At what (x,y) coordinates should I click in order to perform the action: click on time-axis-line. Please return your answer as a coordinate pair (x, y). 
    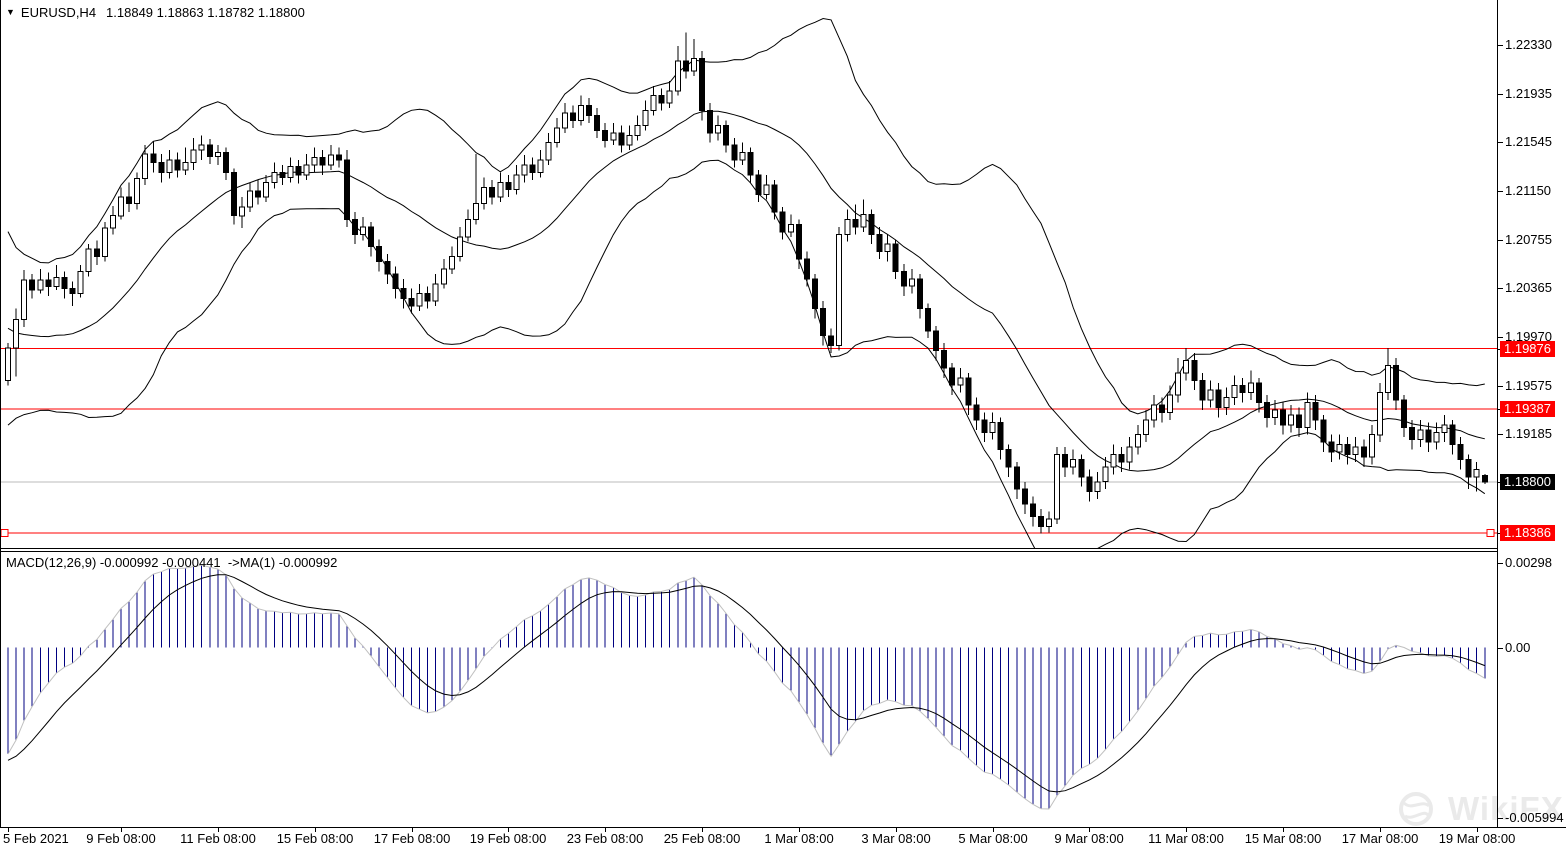
    Looking at the image, I should click on (783, 827).